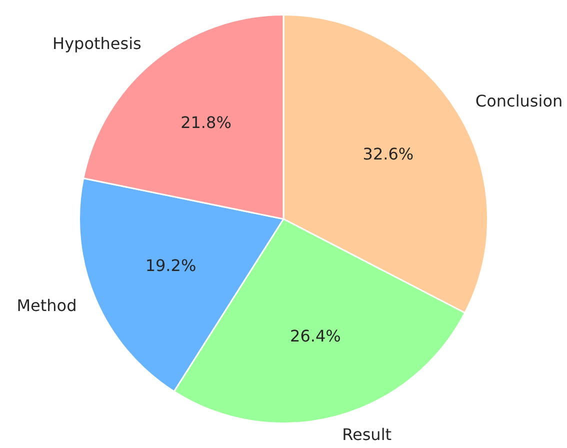 Image resolution: width=567 pixels, height=448 pixels. Describe the element at coordinates (315, 336) in the screenshot. I see `data-label: 26.4%` at that location.